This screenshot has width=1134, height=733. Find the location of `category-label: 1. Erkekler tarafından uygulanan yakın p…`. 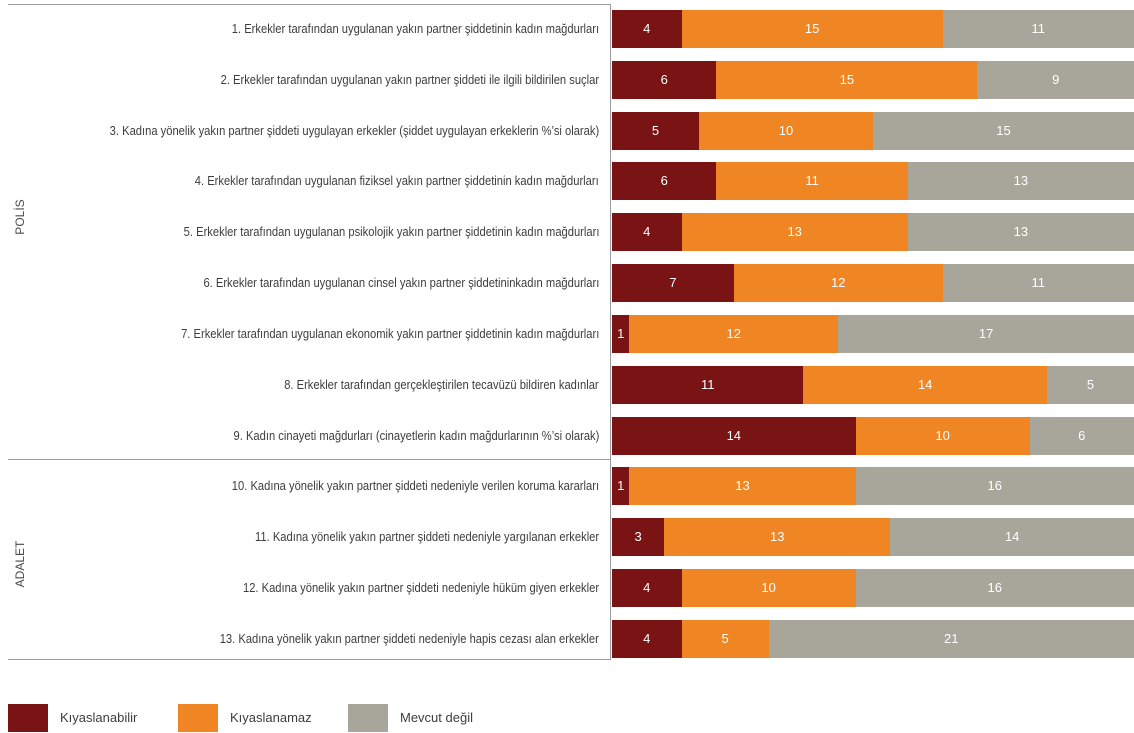

category-label: 1. Erkekler tarafından uygulanan yakın p… is located at coordinates (415, 28).